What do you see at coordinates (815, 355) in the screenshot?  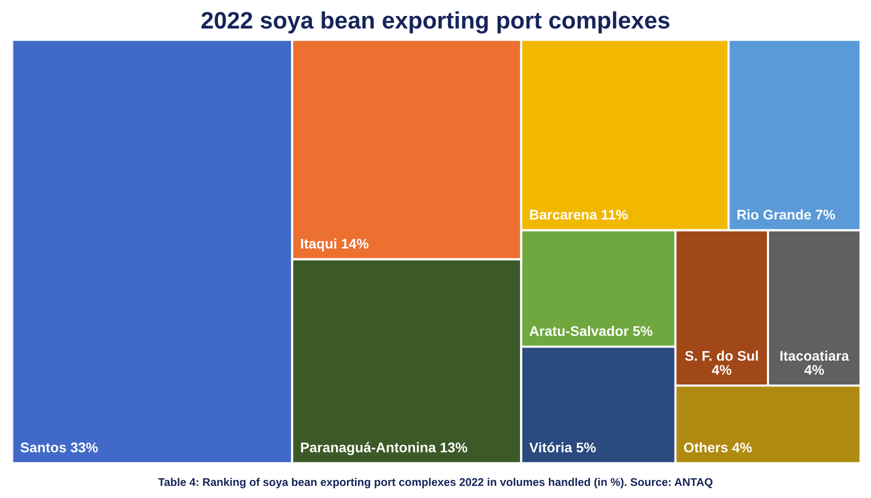 I see `category-label: Itacoatiara` at bounding box center [815, 355].